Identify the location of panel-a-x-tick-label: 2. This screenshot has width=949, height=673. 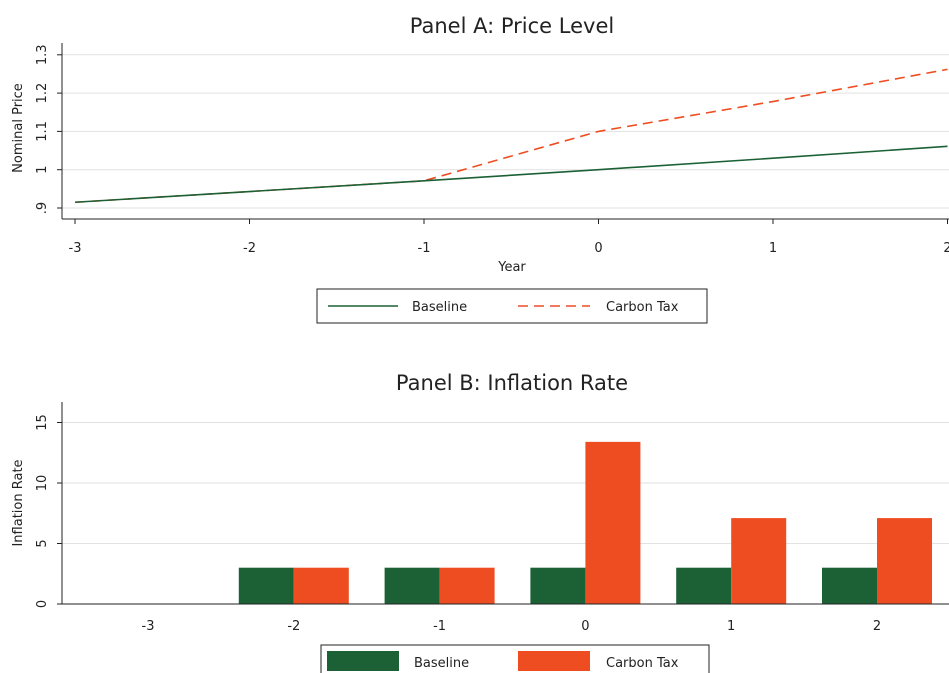
(946, 248).